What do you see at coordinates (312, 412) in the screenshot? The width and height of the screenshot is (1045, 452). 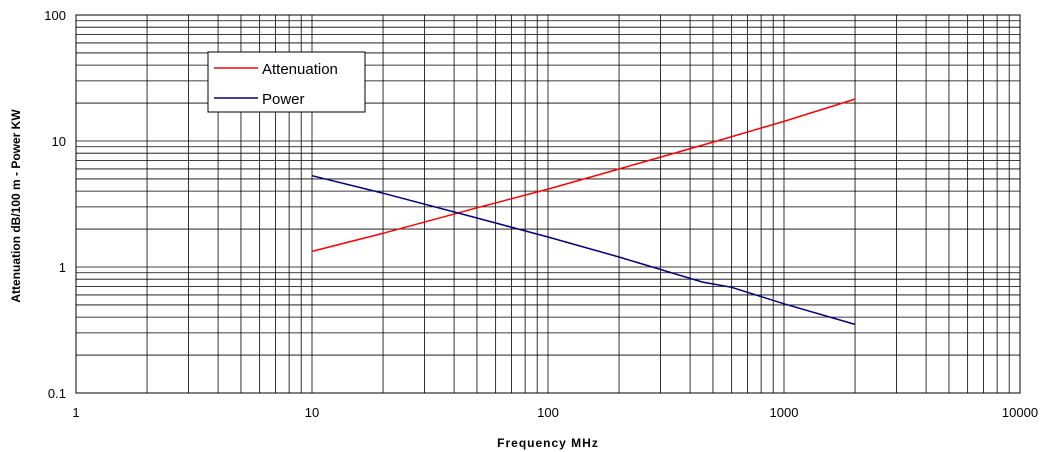 I see `x-tick-label: 10` at bounding box center [312, 412].